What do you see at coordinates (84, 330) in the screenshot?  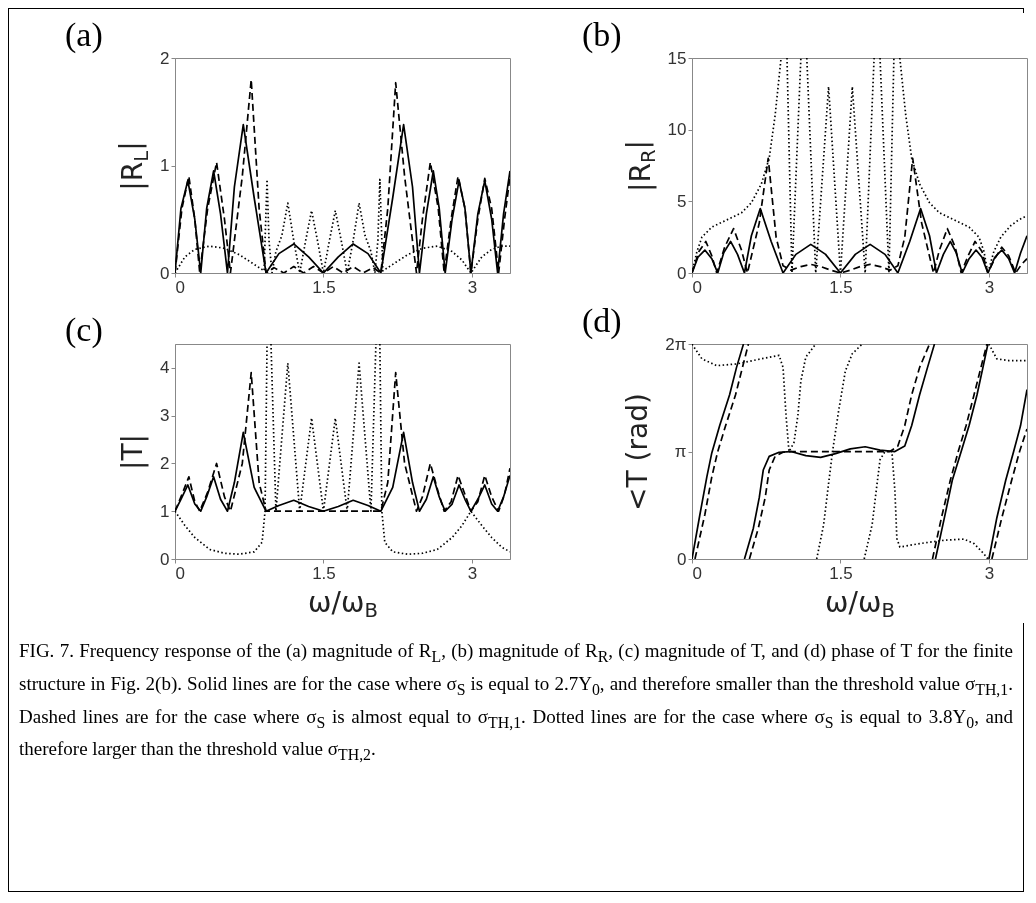 I see `chart-title: (c)` at bounding box center [84, 330].